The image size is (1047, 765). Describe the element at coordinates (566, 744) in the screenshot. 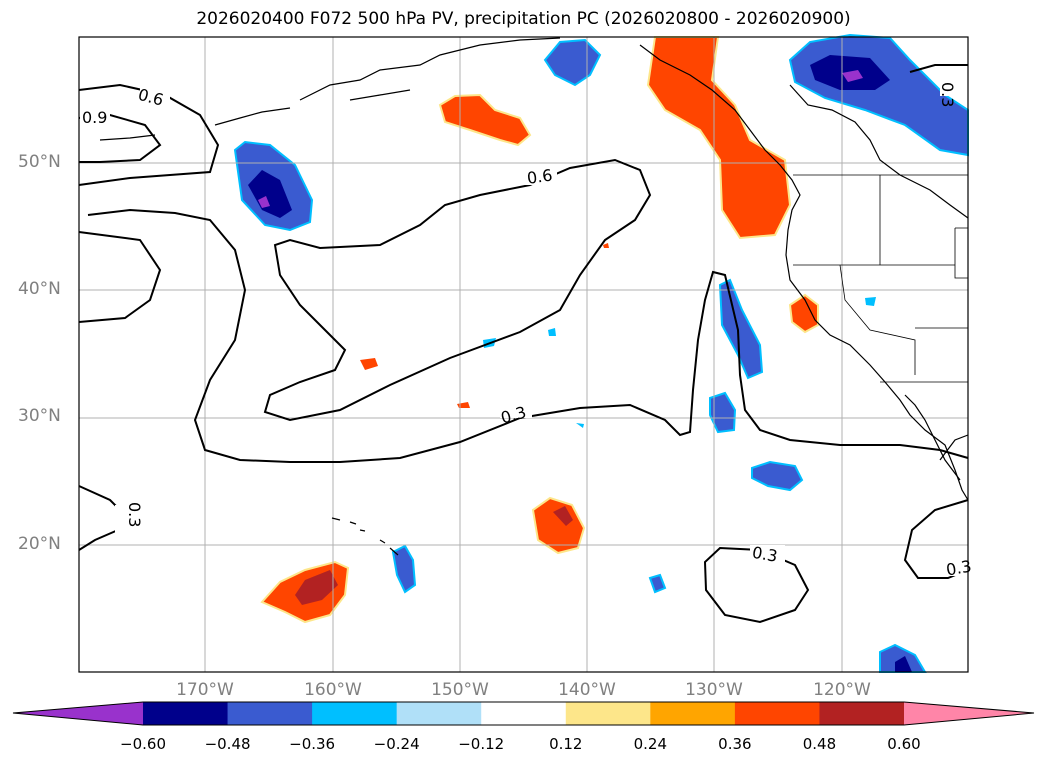

I see `colorbar-tick-label: 0.12` at that location.